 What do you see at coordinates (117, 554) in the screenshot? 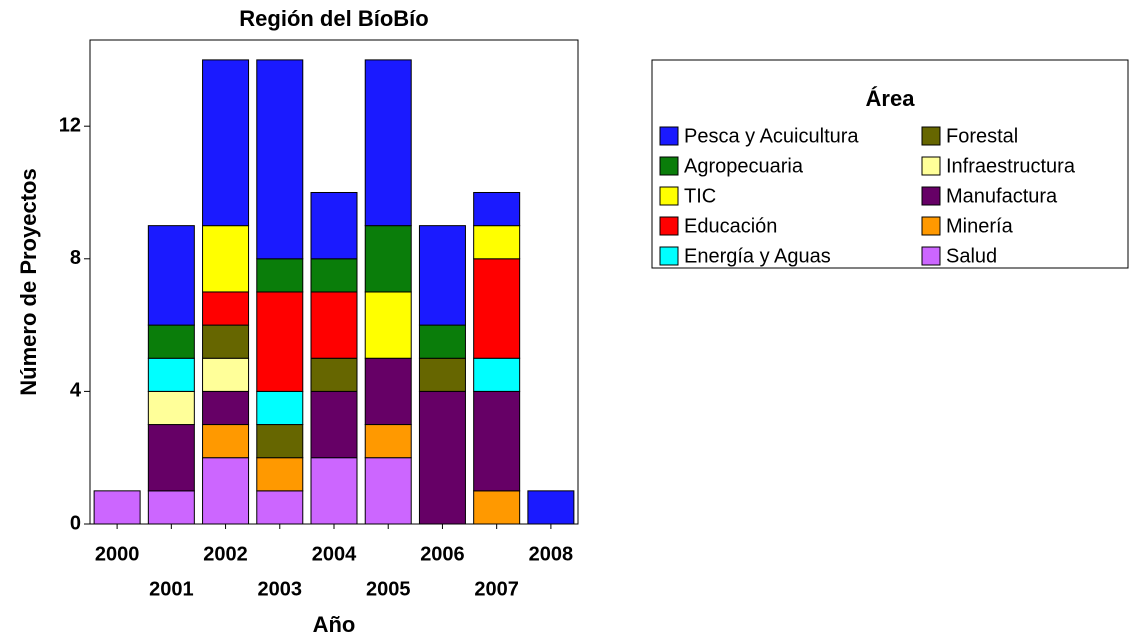
I see `x-tick-label: 2000` at bounding box center [117, 554].